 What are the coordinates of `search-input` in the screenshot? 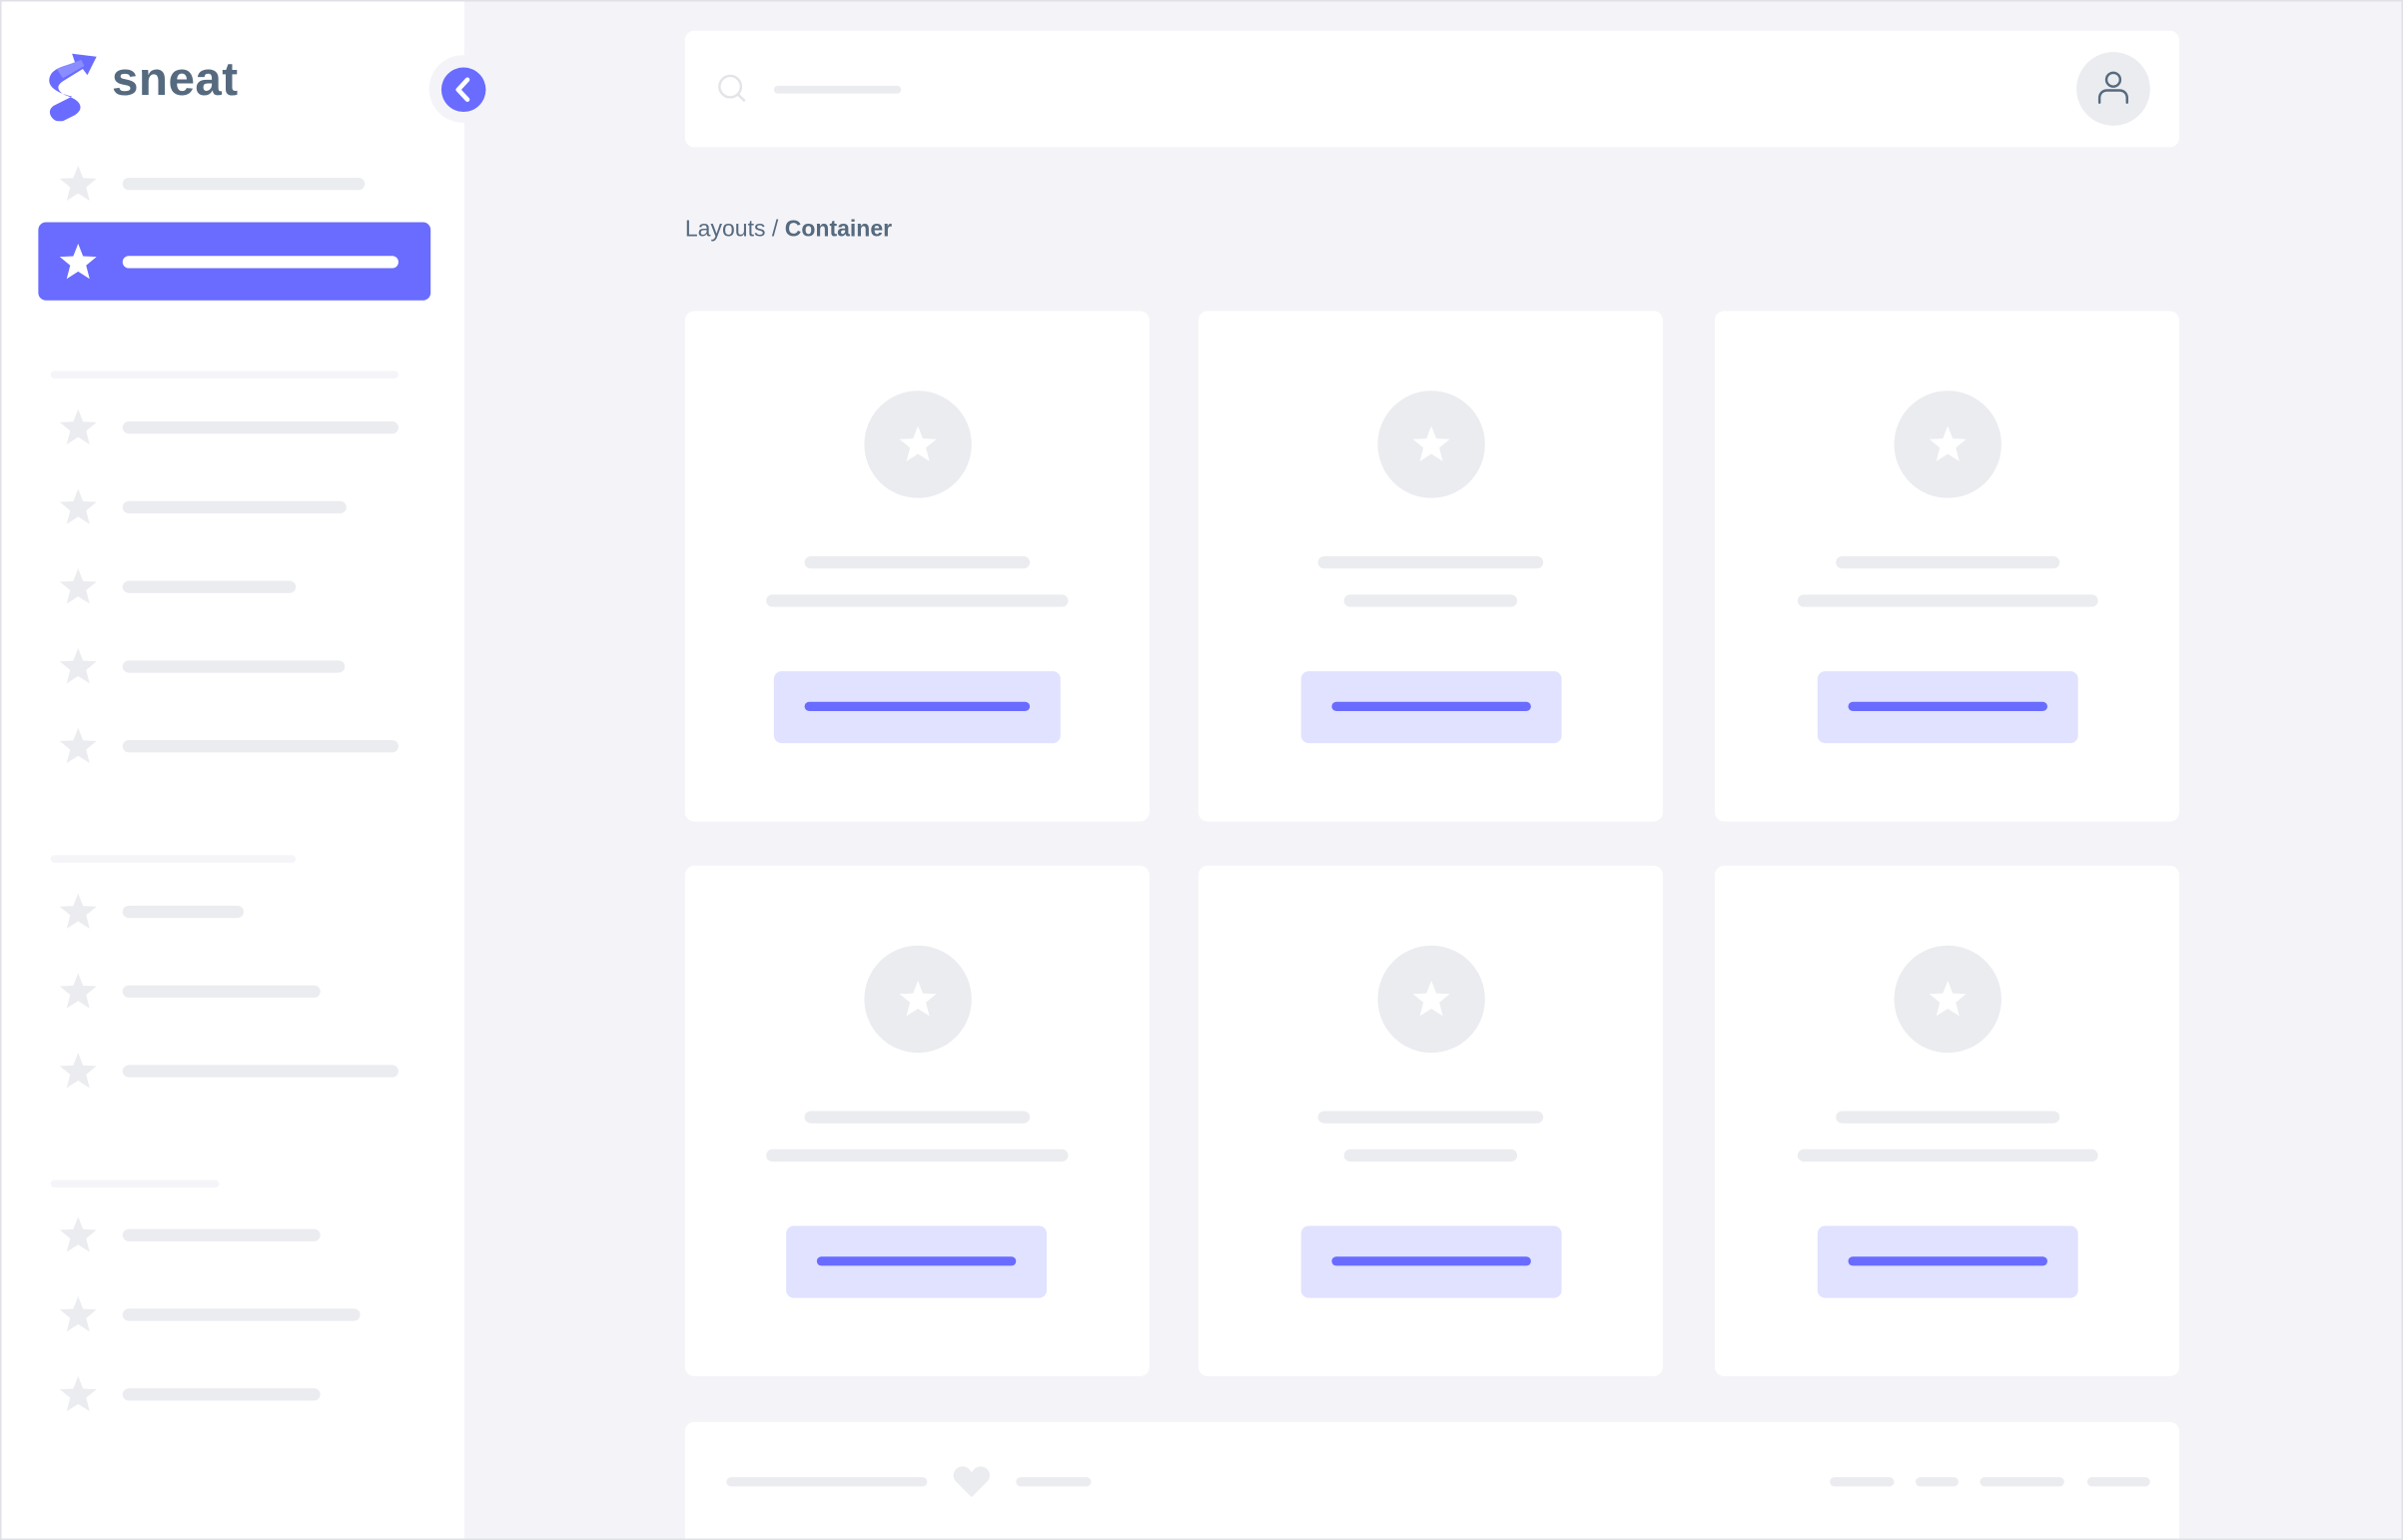 It's located at (837, 90).